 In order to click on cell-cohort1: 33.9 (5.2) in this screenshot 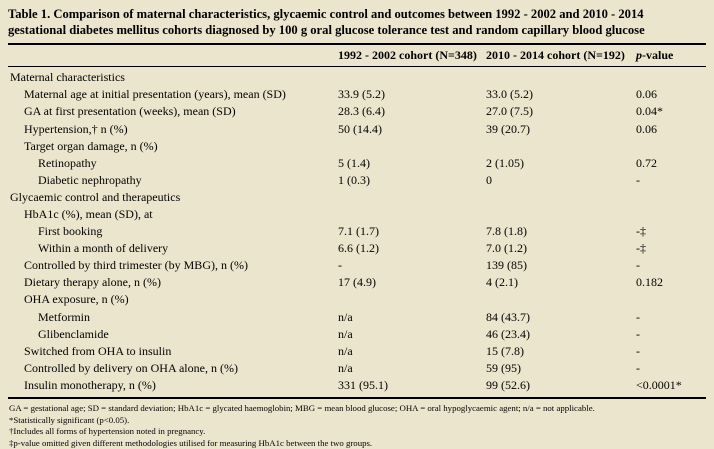, I will do `click(361, 94)`.